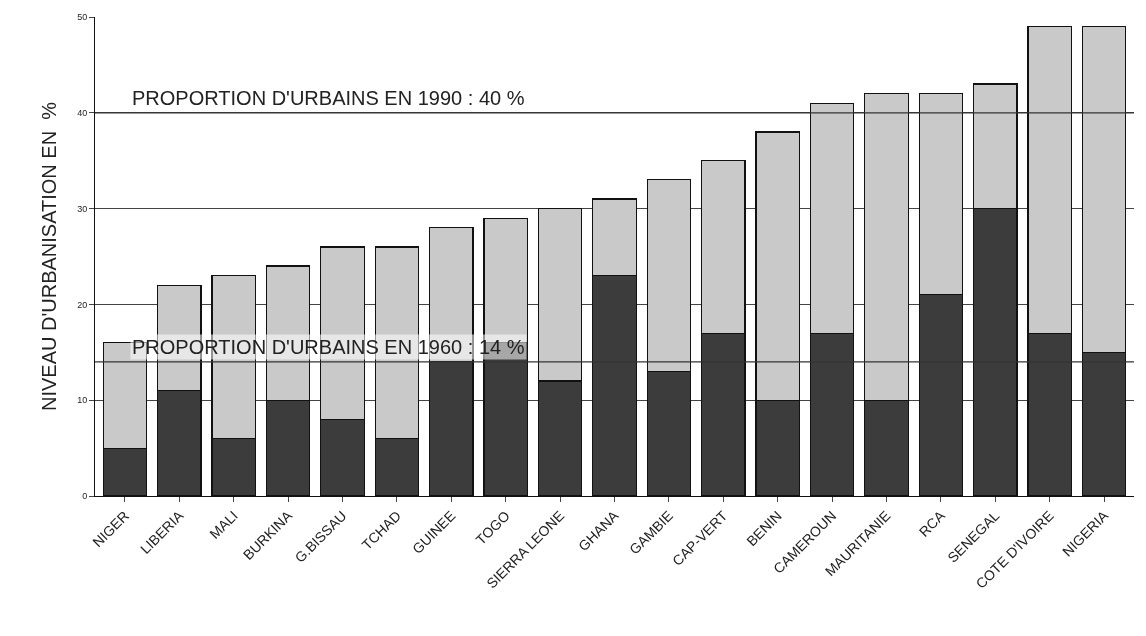 The image size is (1146, 636). What do you see at coordinates (85, 496) in the screenshot?
I see `y-tick-label: 0` at bounding box center [85, 496].